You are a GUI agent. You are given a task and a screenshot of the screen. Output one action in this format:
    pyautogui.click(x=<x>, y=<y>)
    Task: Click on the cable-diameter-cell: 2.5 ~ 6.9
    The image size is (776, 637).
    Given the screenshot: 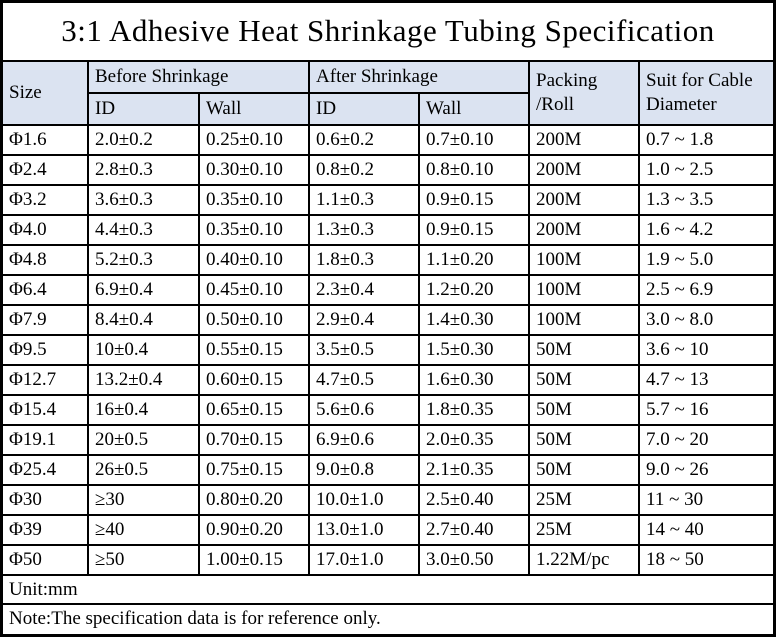 What is the action you would take?
    pyautogui.click(x=705, y=290)
    